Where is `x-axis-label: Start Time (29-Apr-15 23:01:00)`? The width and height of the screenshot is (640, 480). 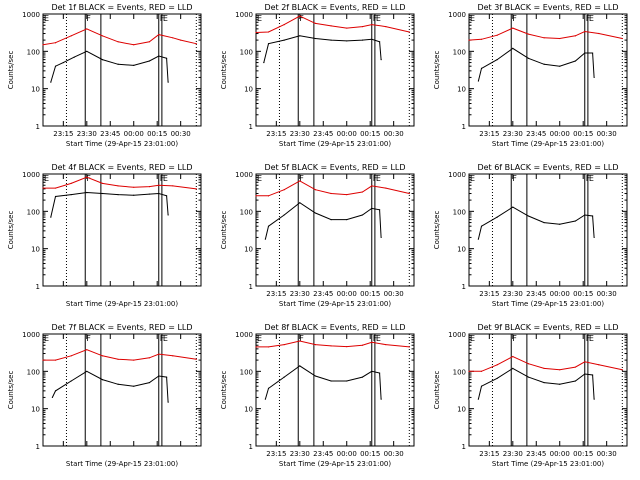
x-axis-label: Start Time (29-Apr-15 23:01:00) is located at coordinates (122, 304).